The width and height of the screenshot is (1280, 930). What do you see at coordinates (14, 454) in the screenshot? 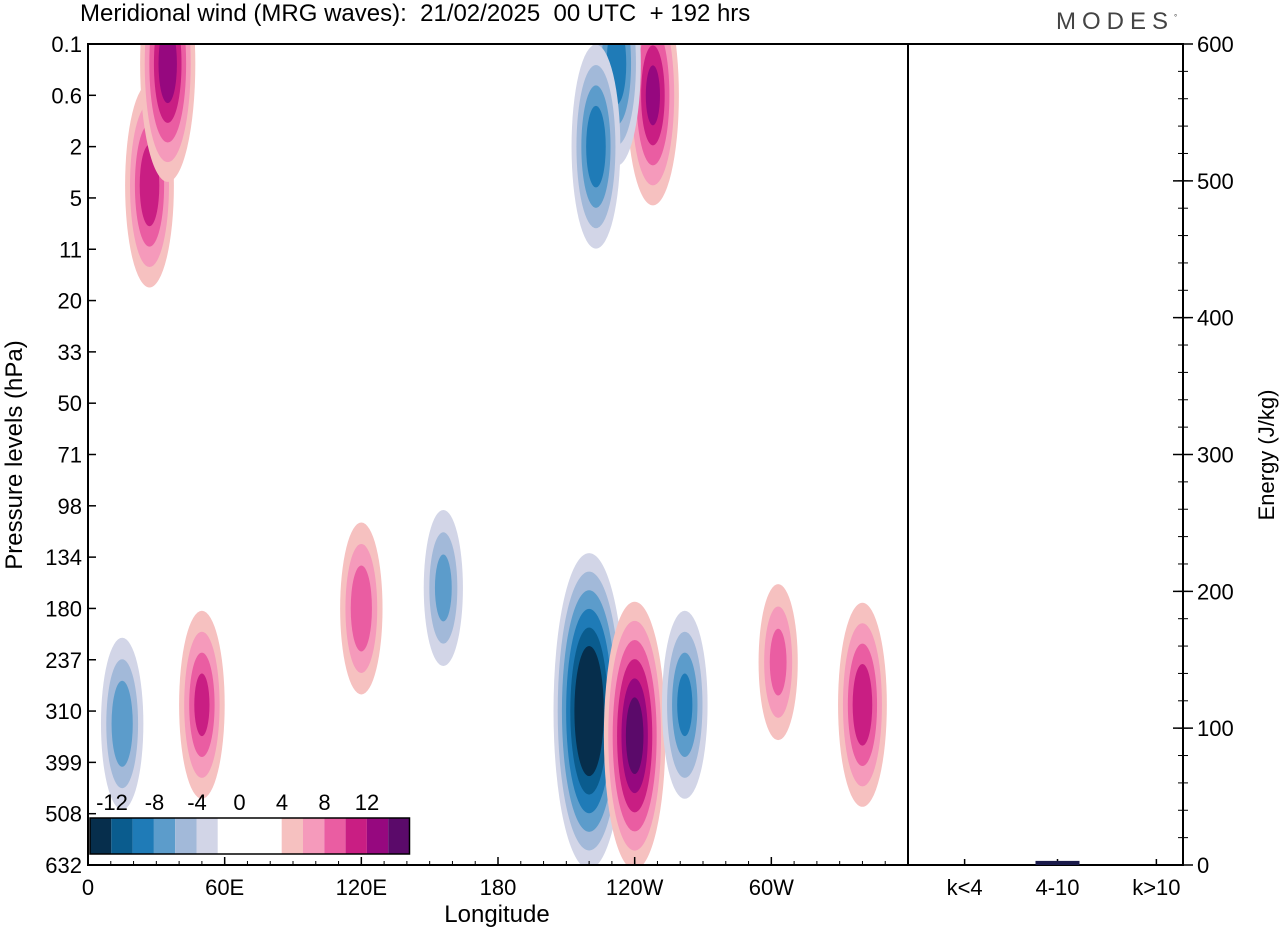
I see `y-axis-label: Pressure levels (hPa)` at bounding box center [14, 454].